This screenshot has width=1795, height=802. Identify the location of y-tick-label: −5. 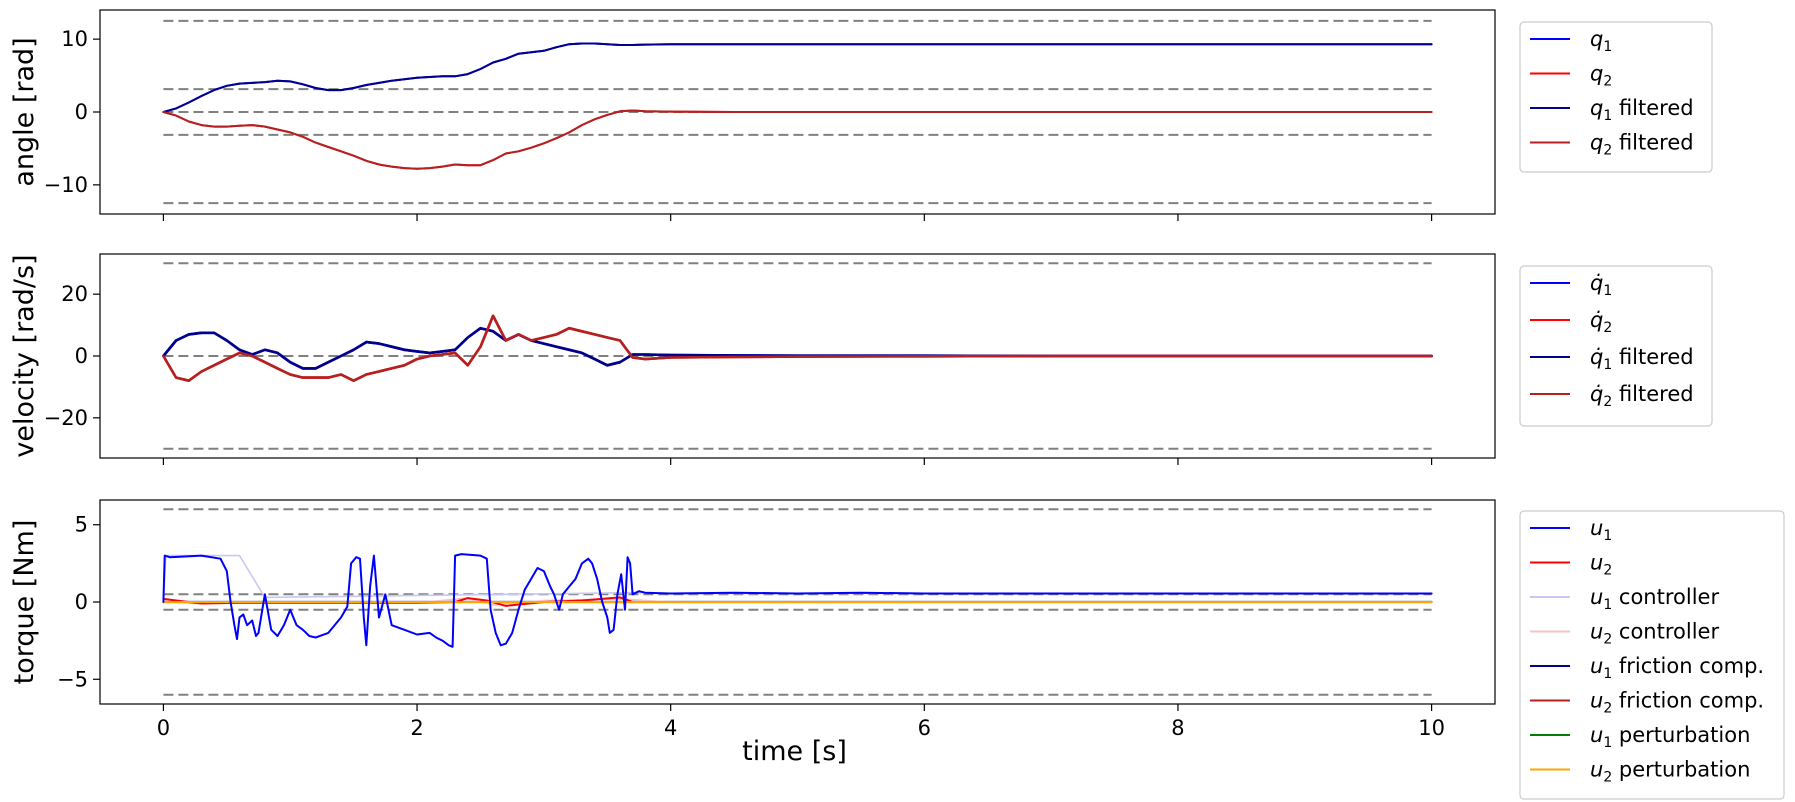
(72, 679).